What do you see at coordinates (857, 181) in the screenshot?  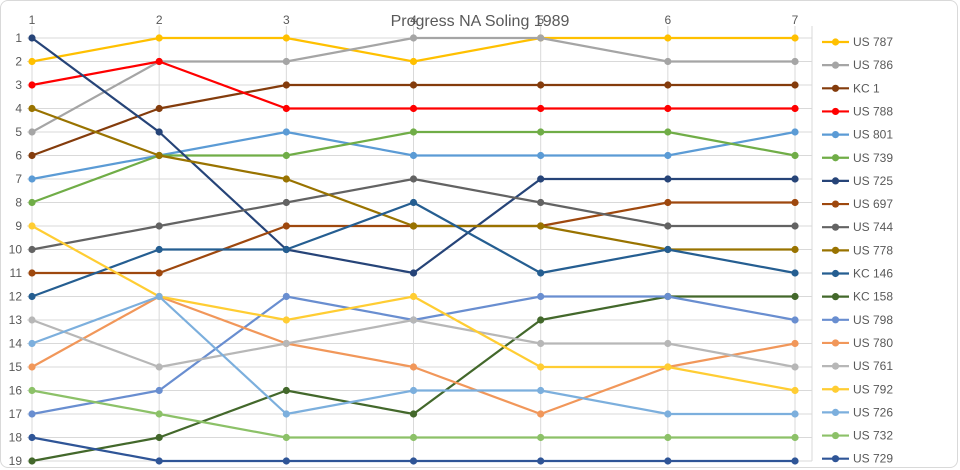 I see `legend-item-us-725: US 725` at bounding box center [857, 181].